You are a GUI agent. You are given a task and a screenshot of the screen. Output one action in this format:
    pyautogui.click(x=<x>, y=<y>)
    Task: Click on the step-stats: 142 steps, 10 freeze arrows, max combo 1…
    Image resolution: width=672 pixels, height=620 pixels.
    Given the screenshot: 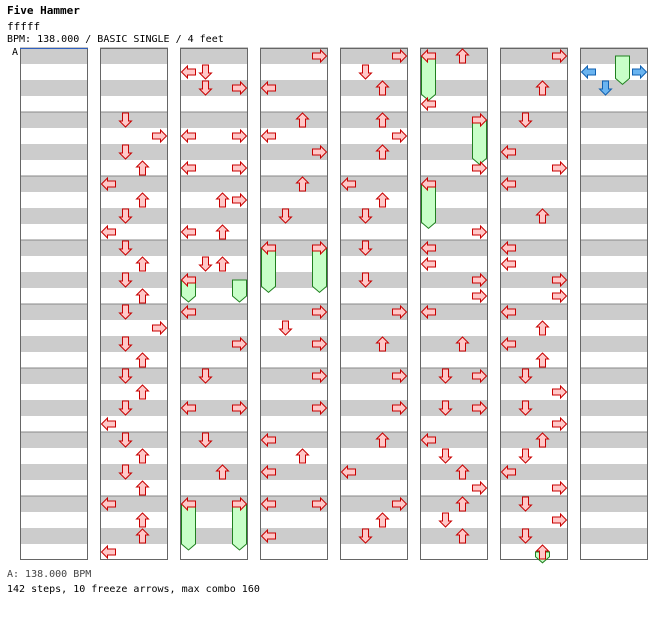 What is the action you would take?
    pyautogui.click(x=133, y=589)
    